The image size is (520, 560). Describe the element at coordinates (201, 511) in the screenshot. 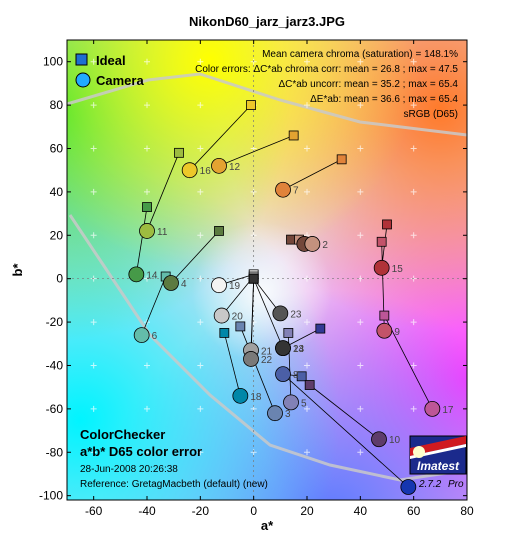

I see `x-tick-label: -20` at that location.